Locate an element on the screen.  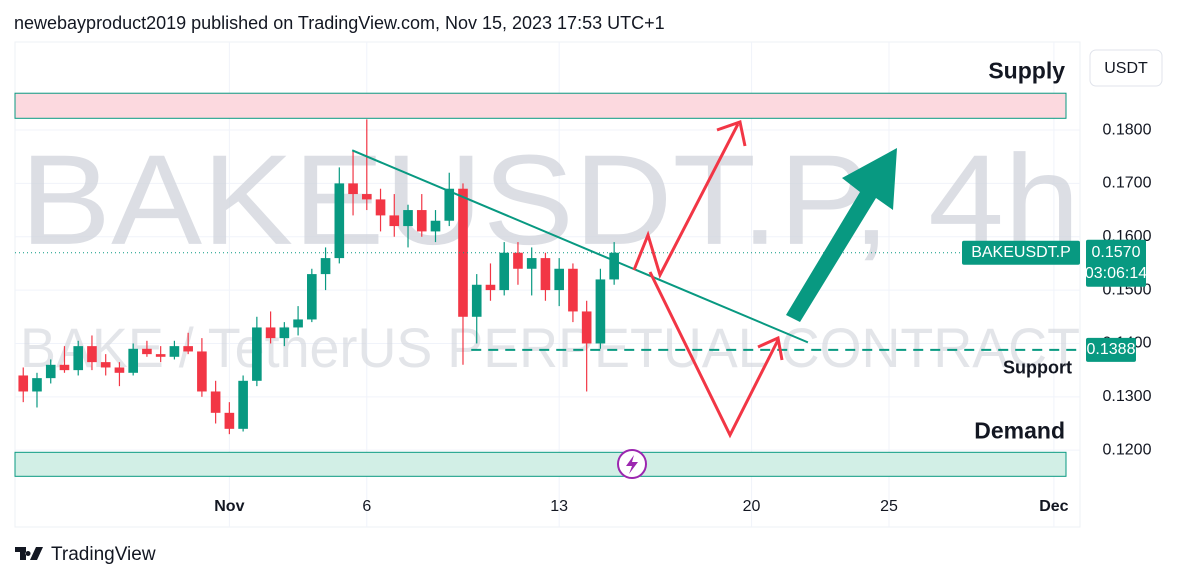
logo: TradingView is located at coordinates (85, 554).